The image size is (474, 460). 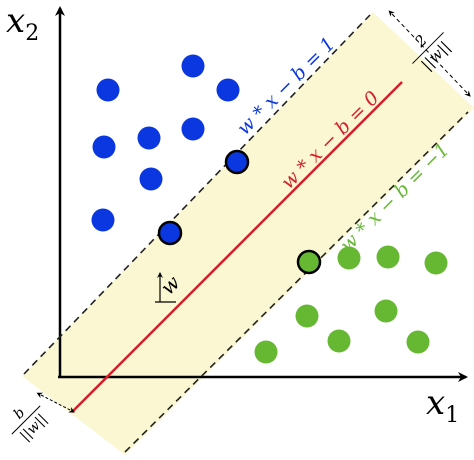 What do you see at coordinates (428, 48) in the screenshot?
I see `margin-width-fraction-bar` at bounding box center [428, 48].